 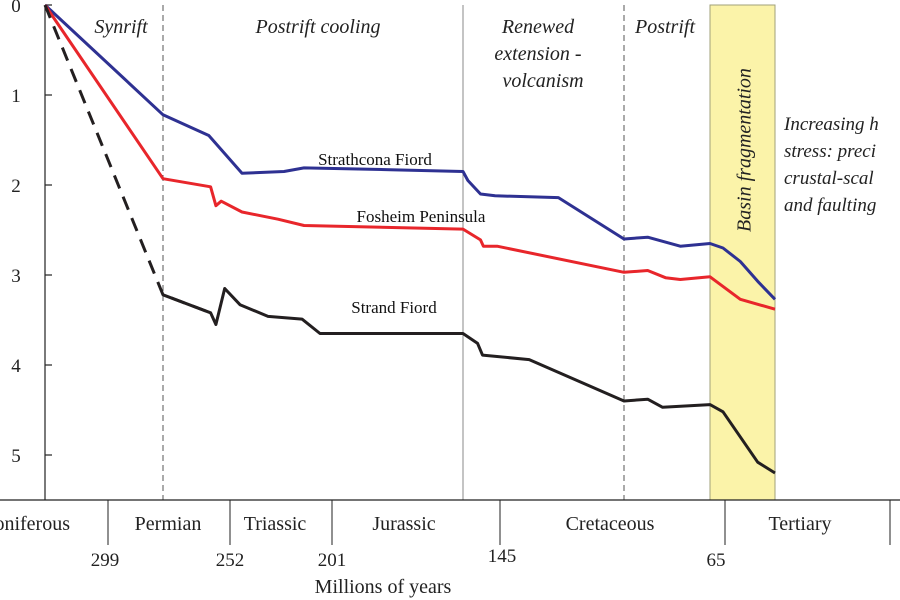 What do you see at coordinates (745, 150) in the screenshot?
I see `basin-fragmentation-label: Basin fragmentation` at bounding box center [745, 150].